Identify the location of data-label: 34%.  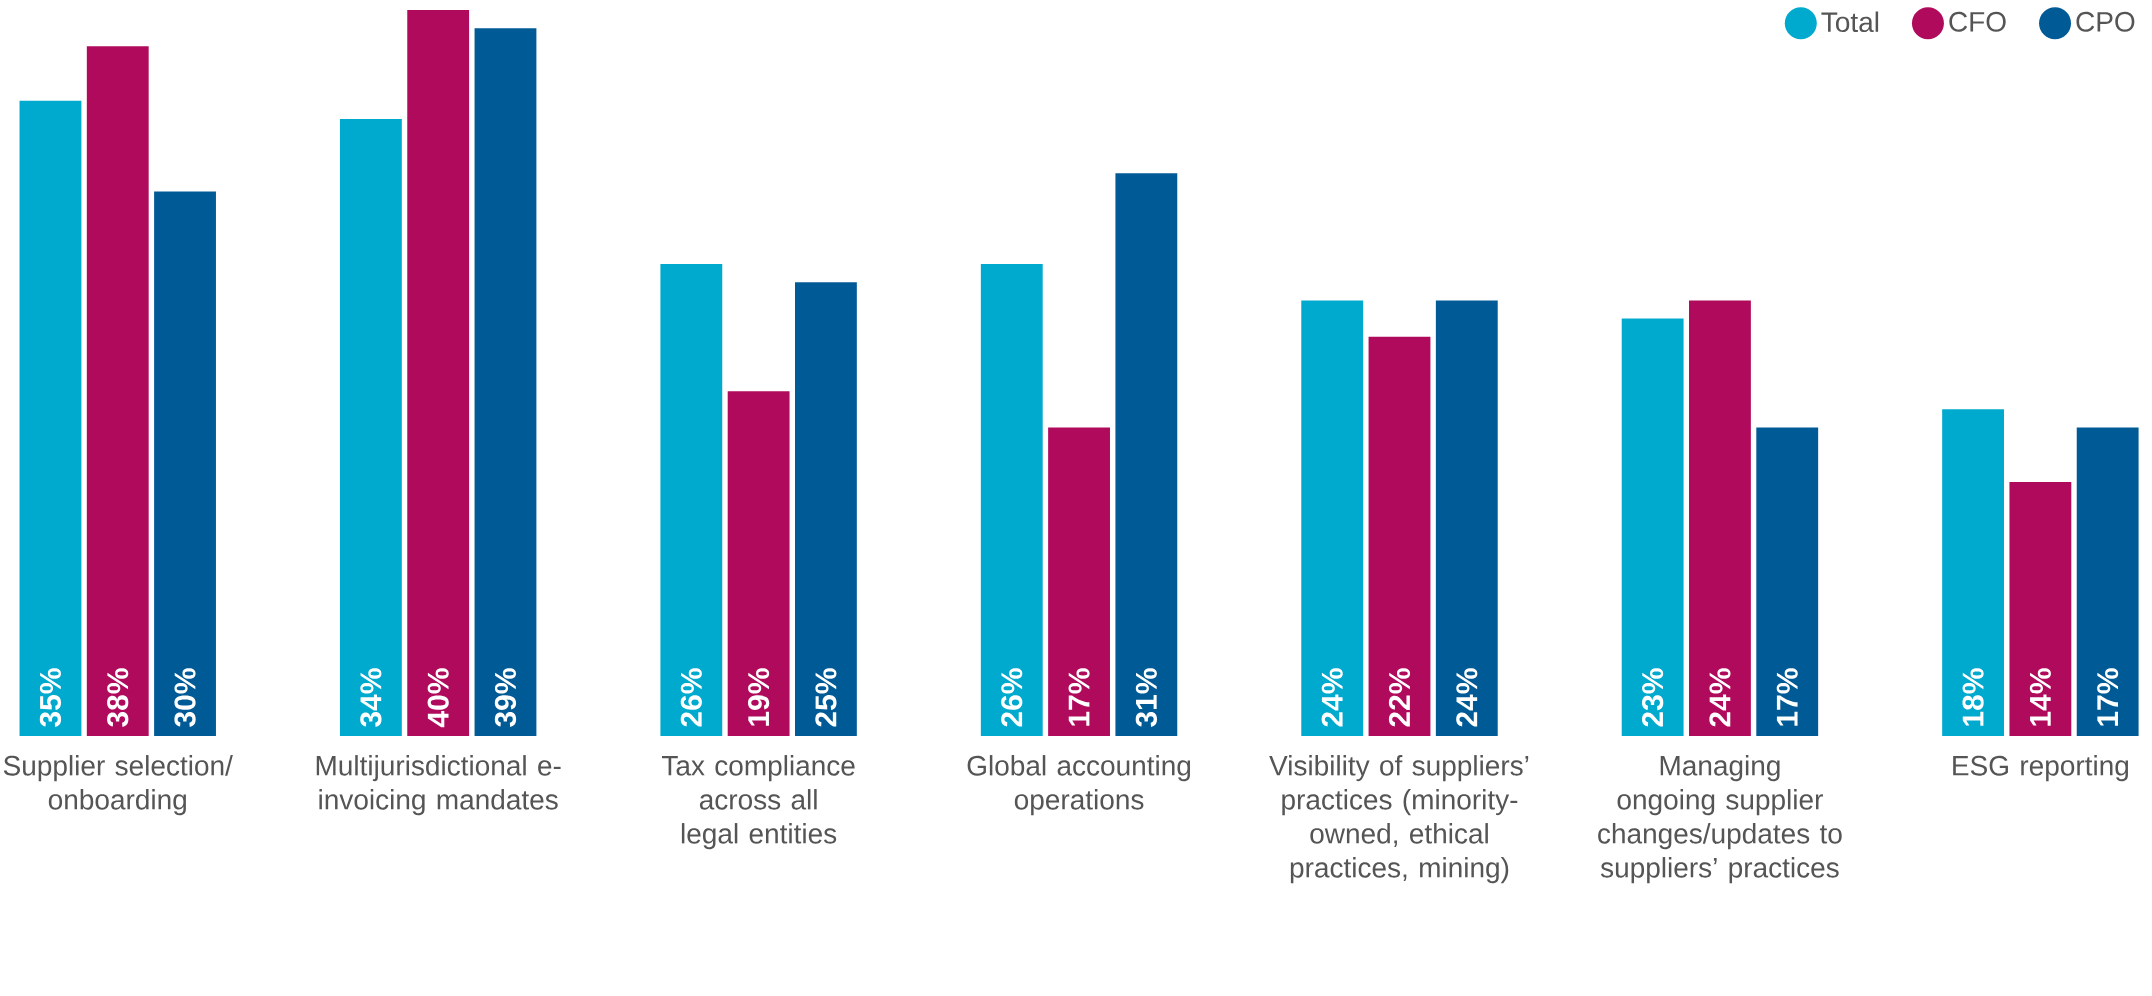
(371, 697).